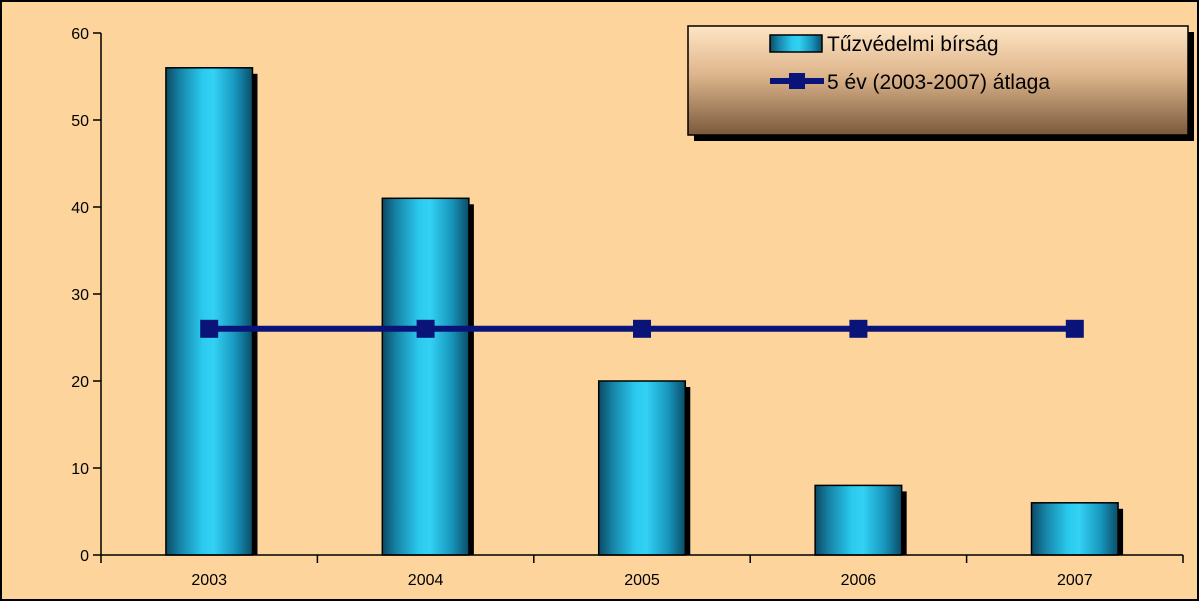  Describe the element at coordinates (796, 43) in the screenshot. I see `legend-bar-swatch` at that location.